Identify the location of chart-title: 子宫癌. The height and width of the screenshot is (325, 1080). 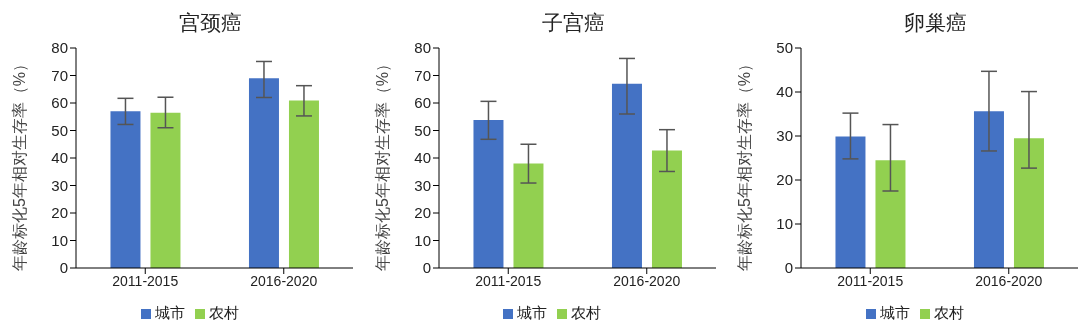
(573, 23).